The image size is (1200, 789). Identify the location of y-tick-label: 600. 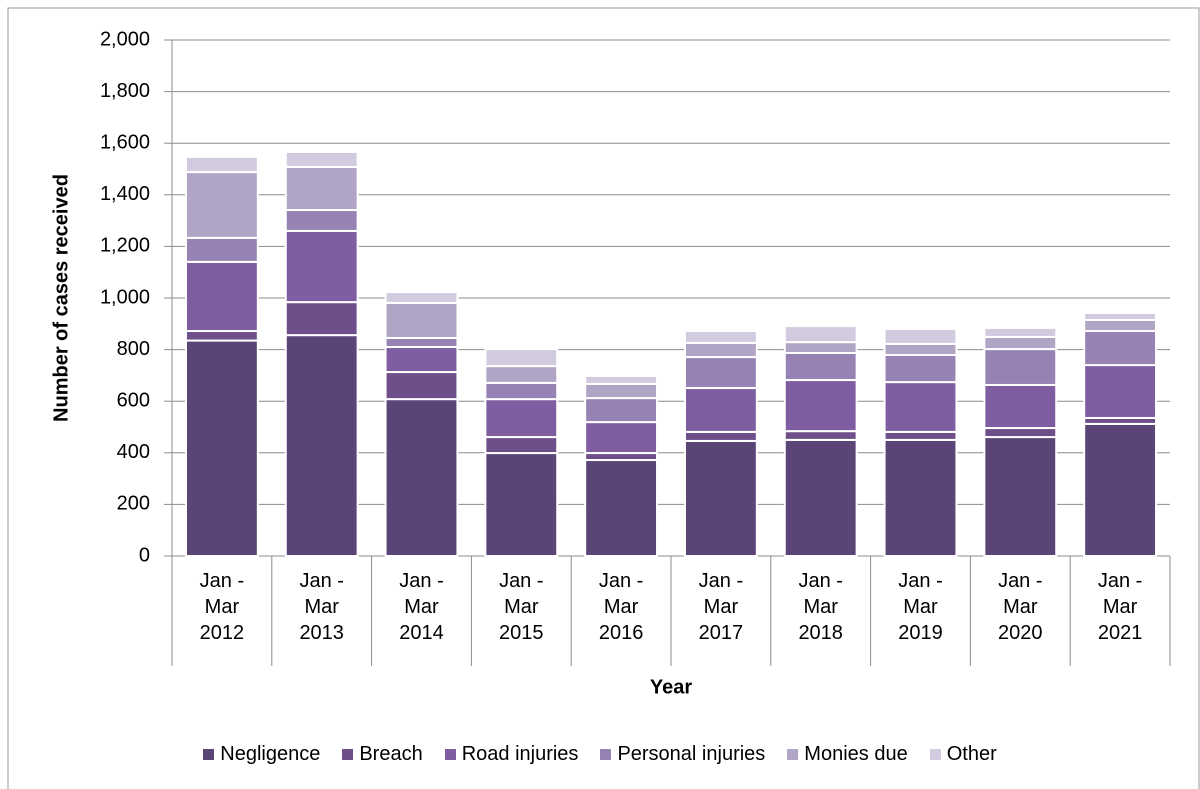
(133, 400).